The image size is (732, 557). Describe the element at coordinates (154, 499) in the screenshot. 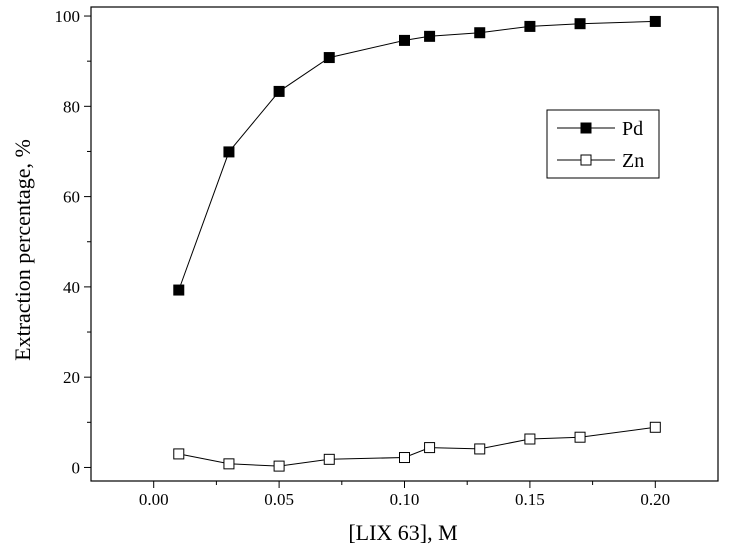

I see `x-tick-label: 0.00` at that location.